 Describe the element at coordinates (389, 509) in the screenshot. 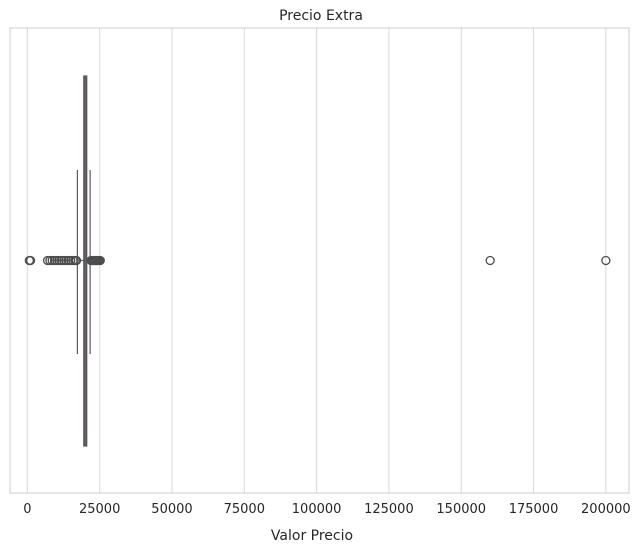

I see `x-tick-label: 125000` at that location.